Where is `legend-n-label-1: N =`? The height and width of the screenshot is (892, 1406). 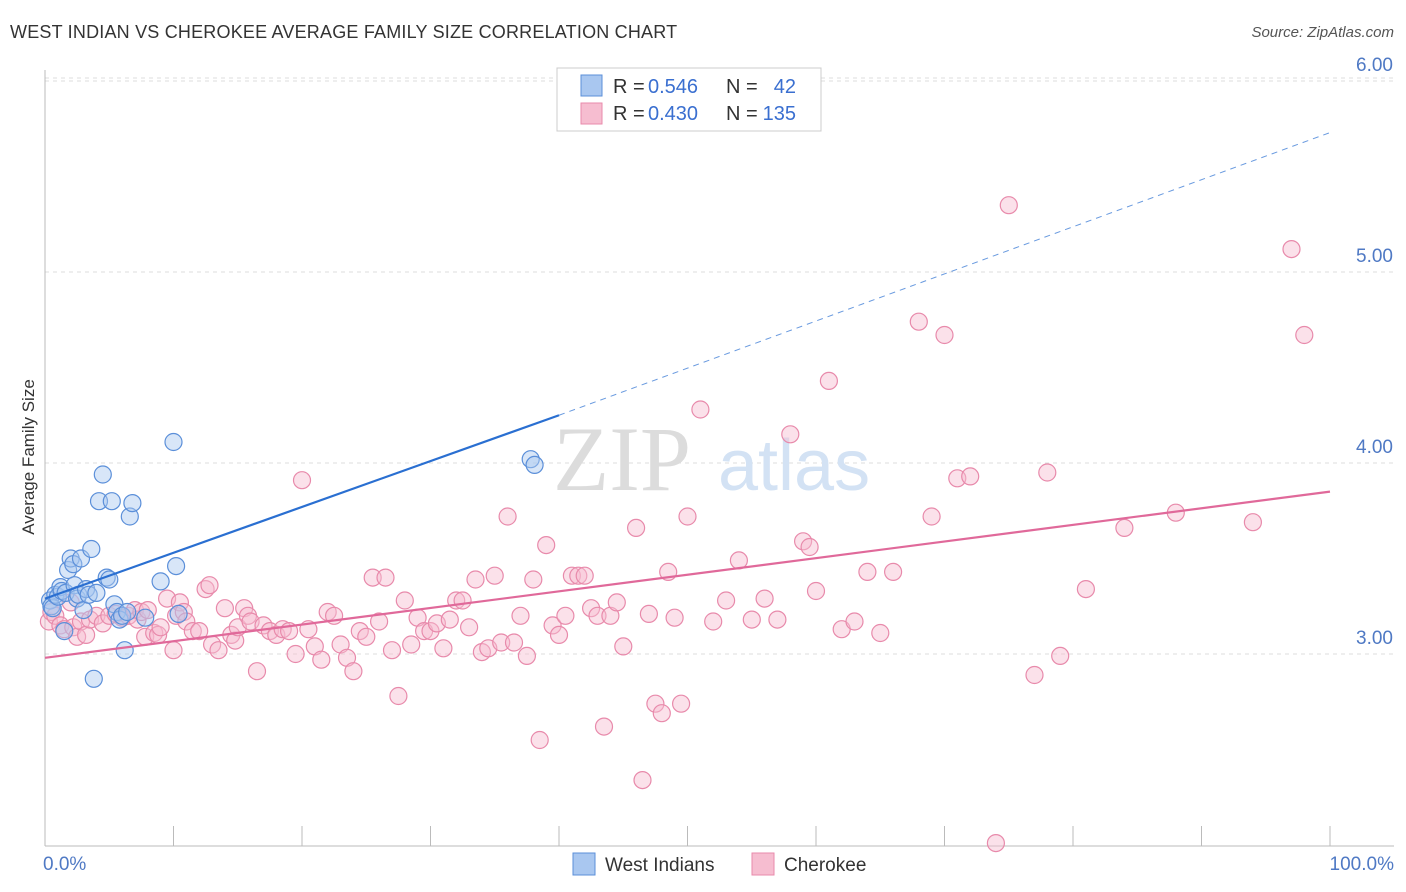 legend-n-label-1: N = is located at coordinates (742, 87).